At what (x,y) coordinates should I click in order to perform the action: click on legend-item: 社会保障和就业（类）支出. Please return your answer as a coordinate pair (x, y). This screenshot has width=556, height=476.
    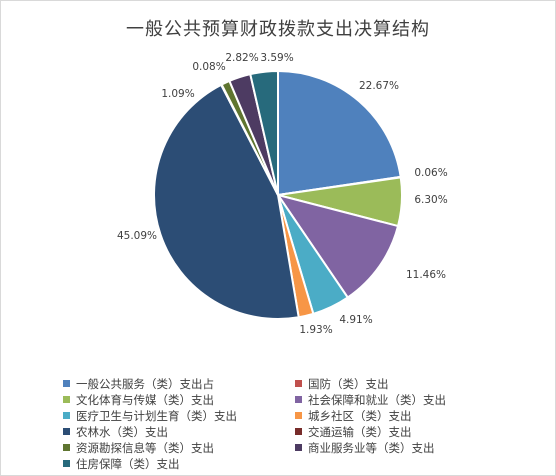
    Looking at the image, I should click on (411, 399).